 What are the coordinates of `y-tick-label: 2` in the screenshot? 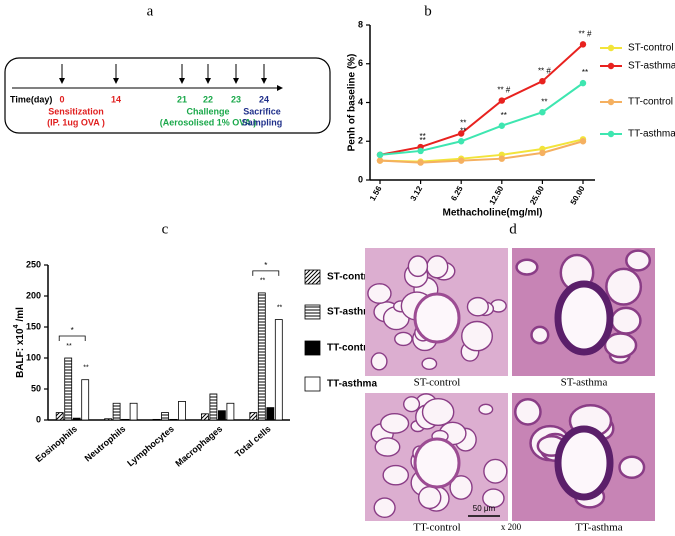 It's located at (360, 141).